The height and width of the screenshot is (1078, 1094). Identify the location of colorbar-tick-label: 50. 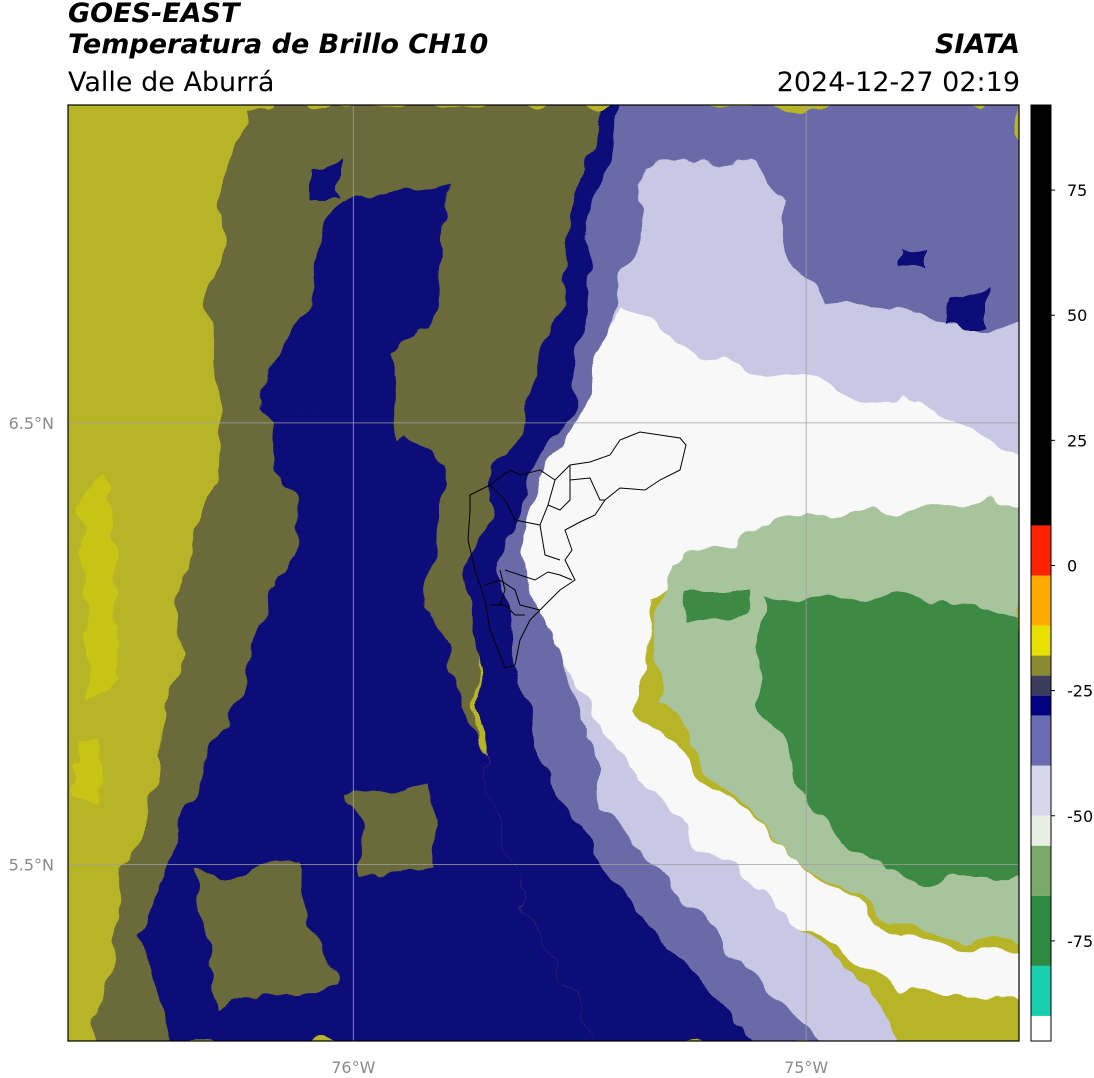
(1077, 315).